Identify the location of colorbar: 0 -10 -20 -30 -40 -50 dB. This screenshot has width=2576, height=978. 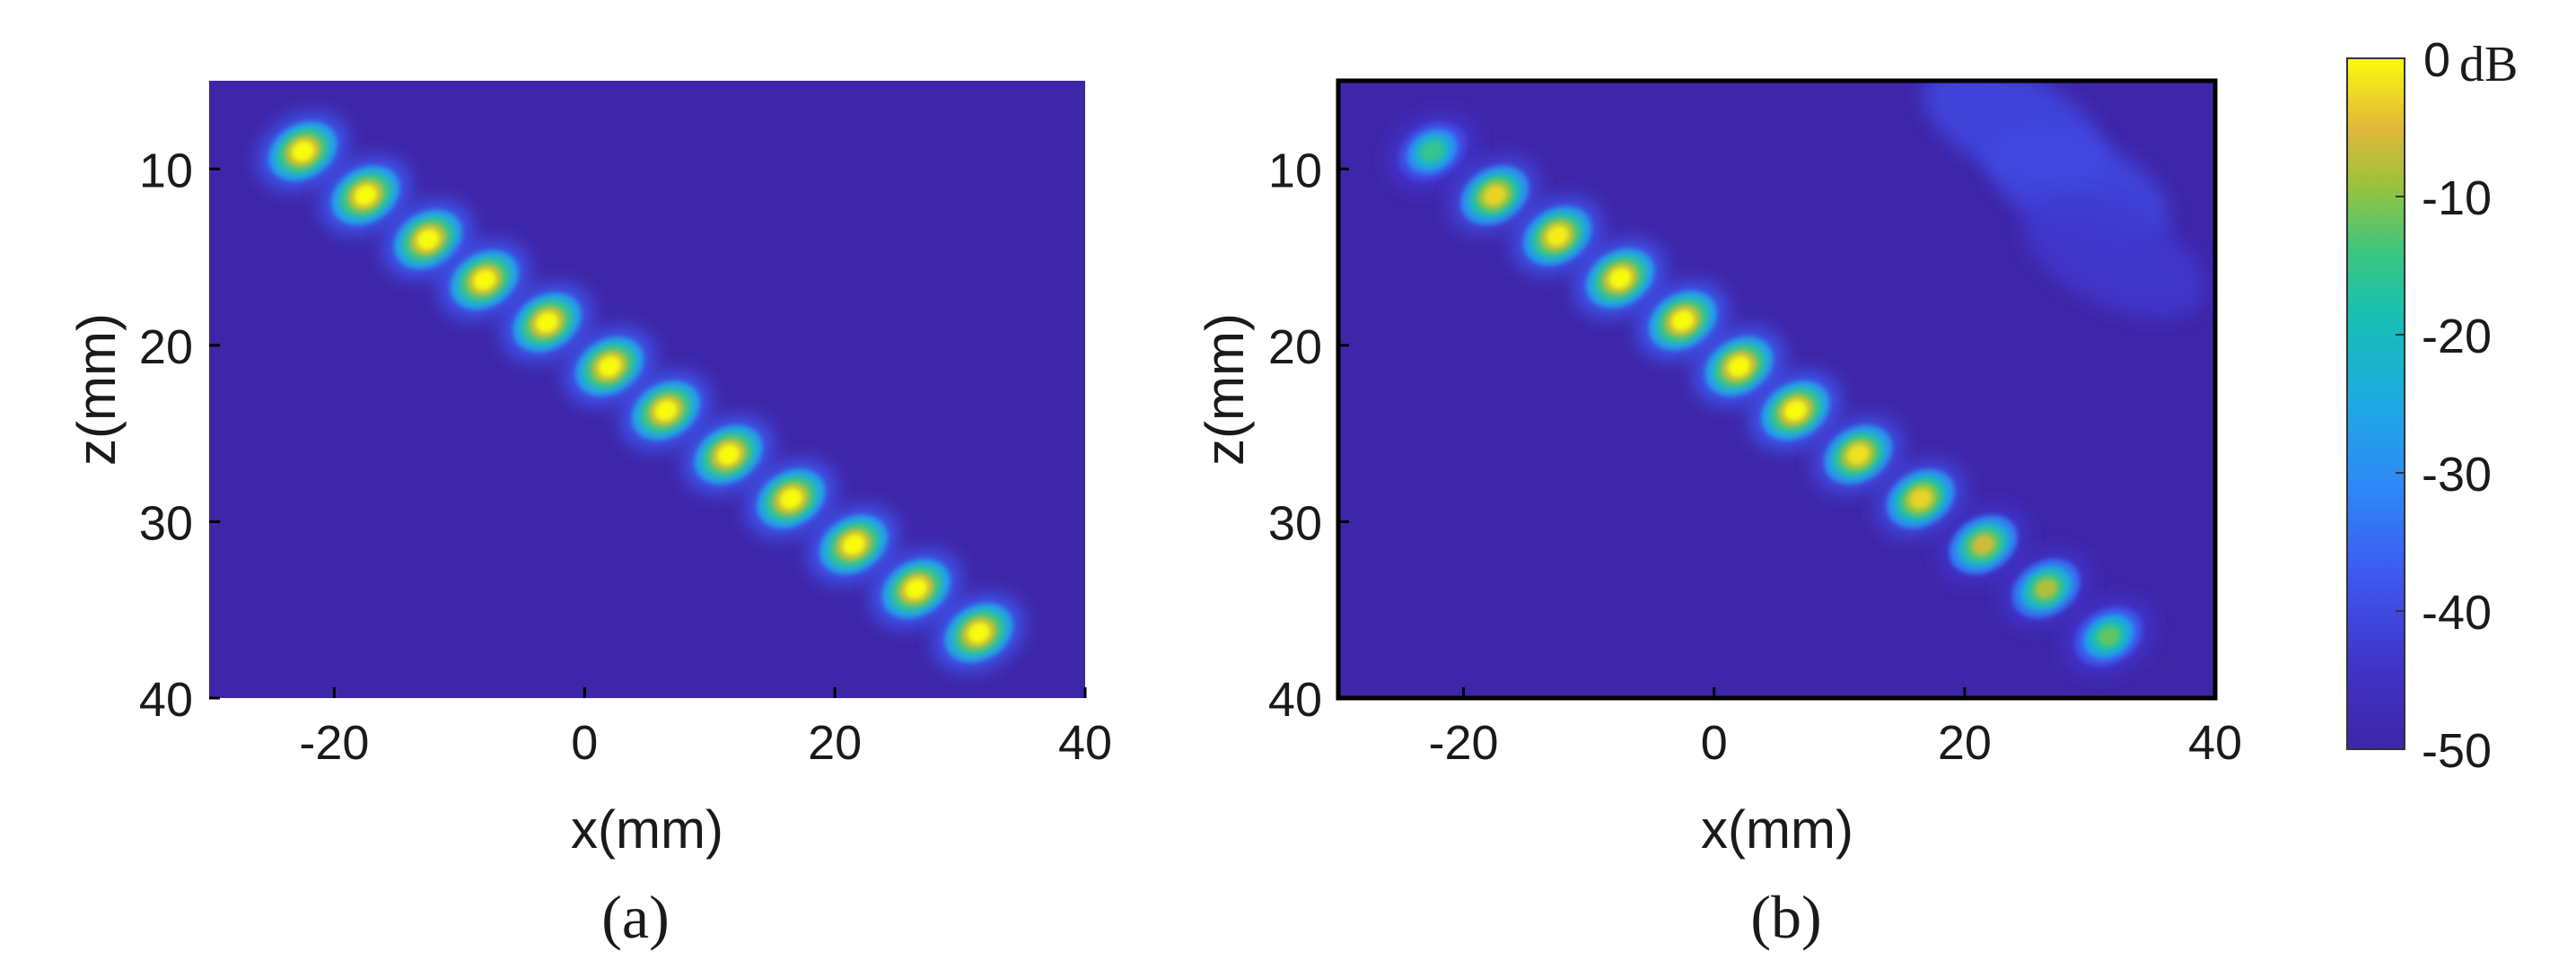
(2432, 405).